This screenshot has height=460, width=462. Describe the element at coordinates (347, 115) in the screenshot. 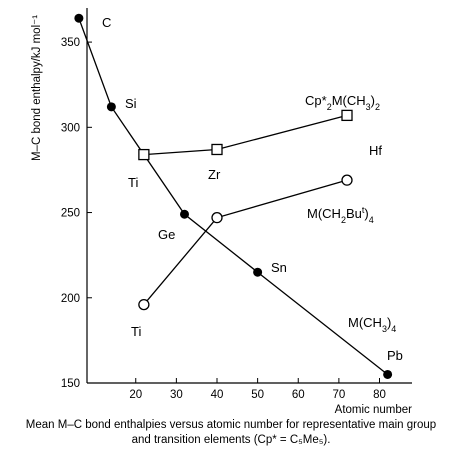

I see `point-hf-cp` at that location.